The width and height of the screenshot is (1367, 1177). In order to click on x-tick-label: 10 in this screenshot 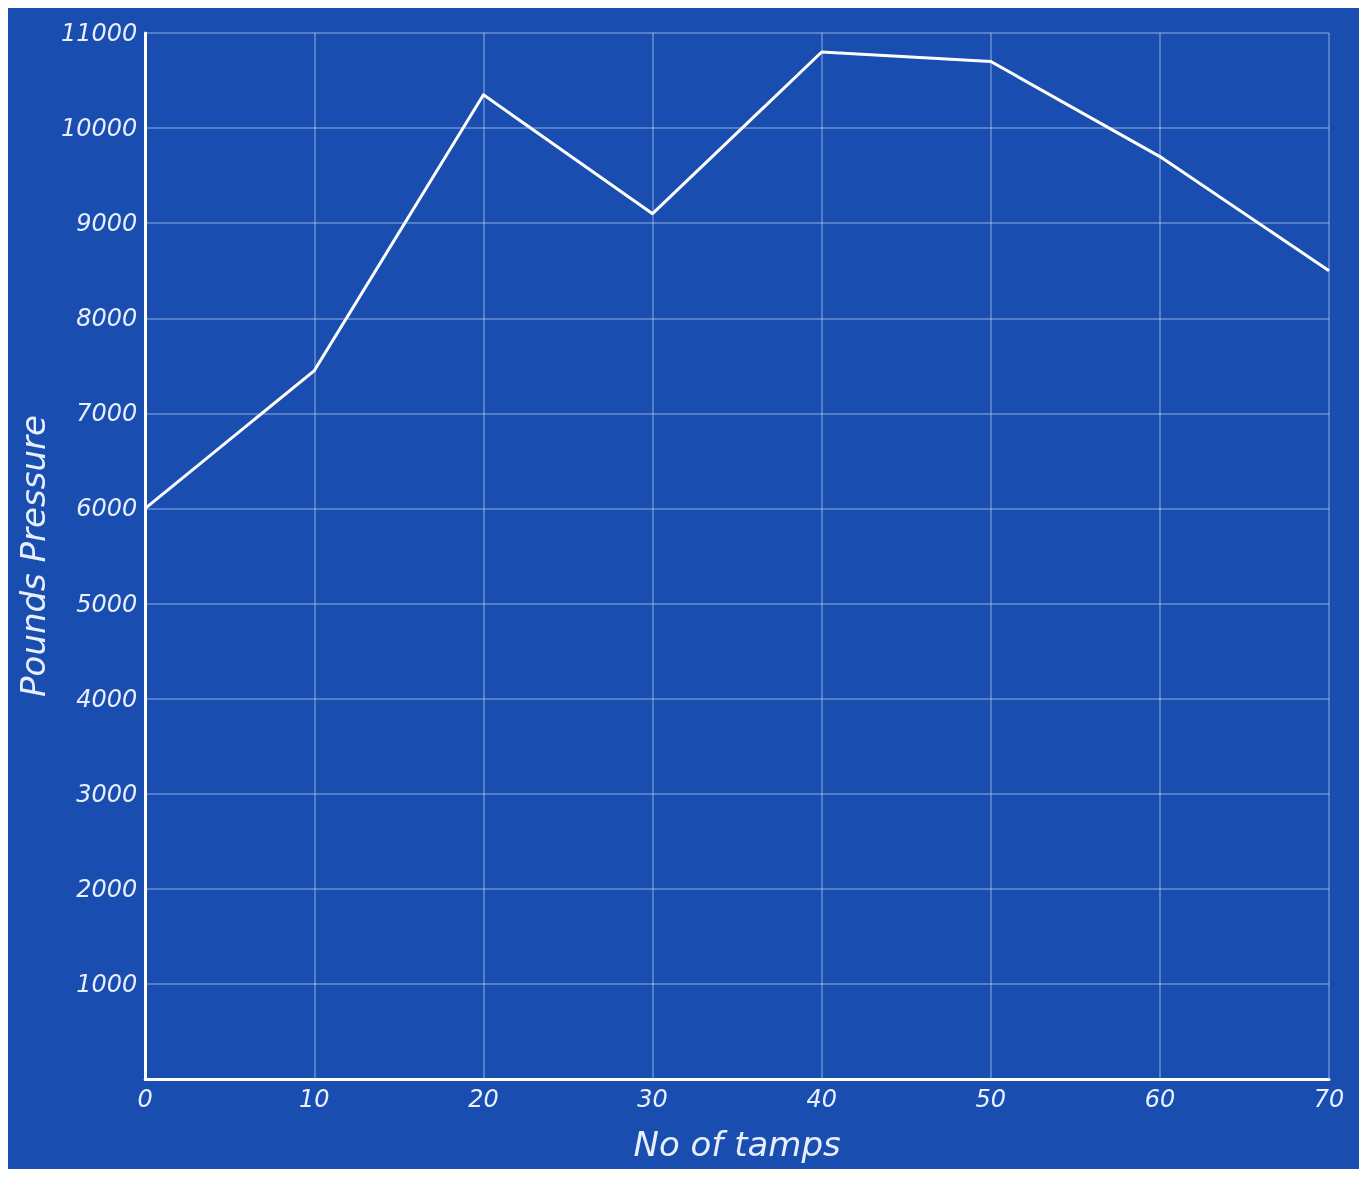, I will do `click(314, 1099)`.